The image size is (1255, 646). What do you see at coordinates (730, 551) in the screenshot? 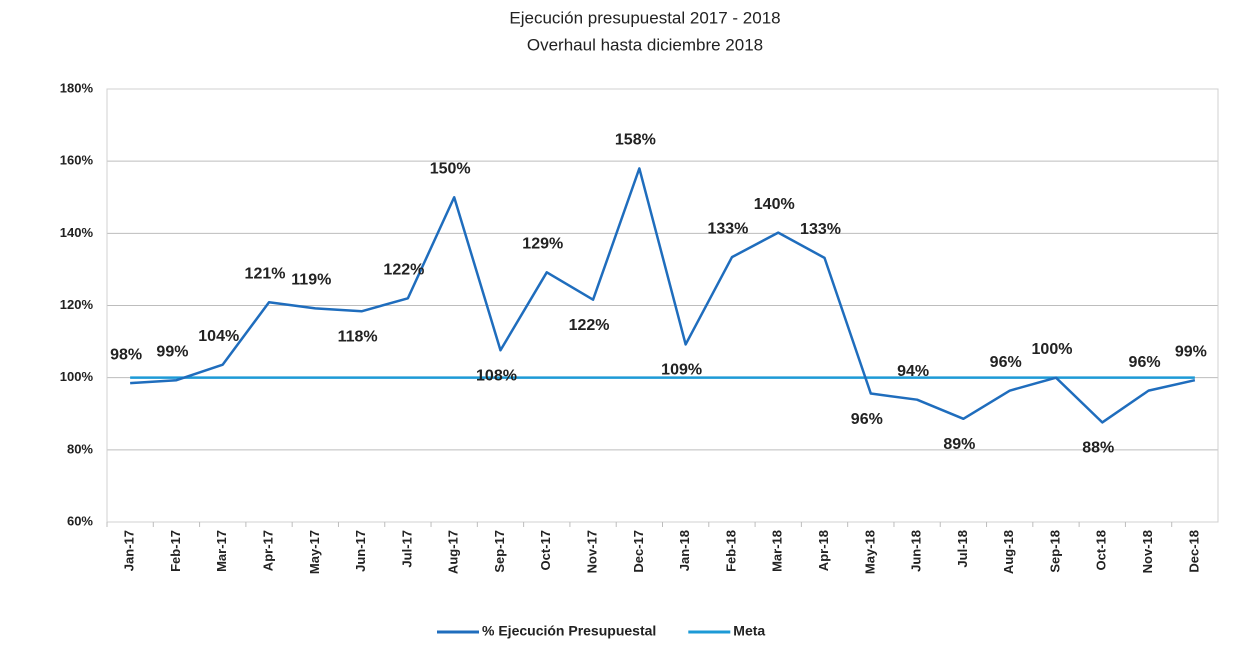
I see `x-tick-label: Feb-18` at bounding box center [730, 551].